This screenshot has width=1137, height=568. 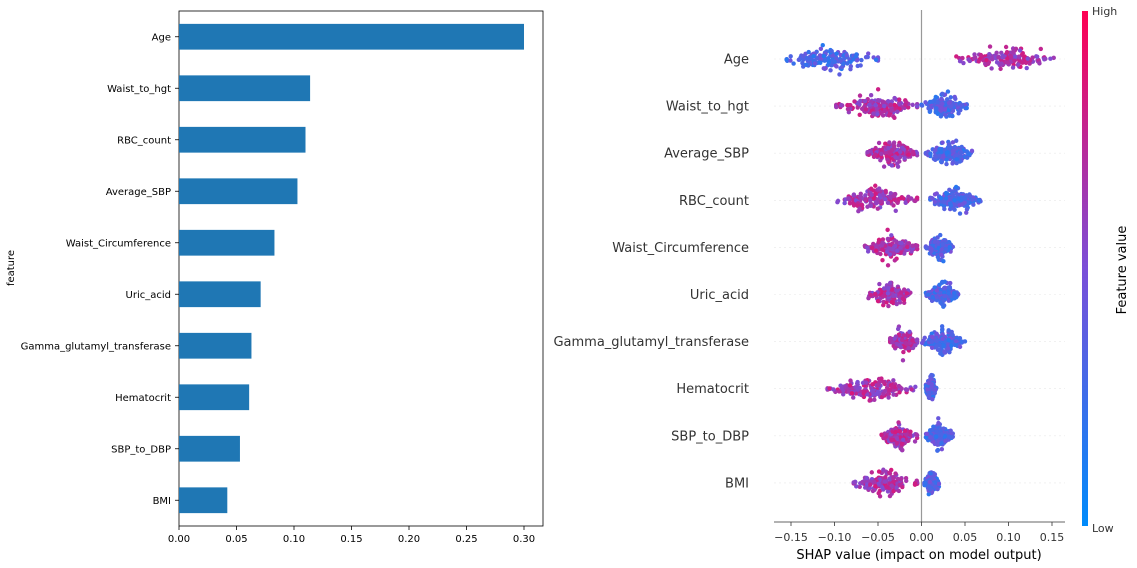 I want to click on bar-category-label: SBP_to_DBP, so click(x=141, y=449).